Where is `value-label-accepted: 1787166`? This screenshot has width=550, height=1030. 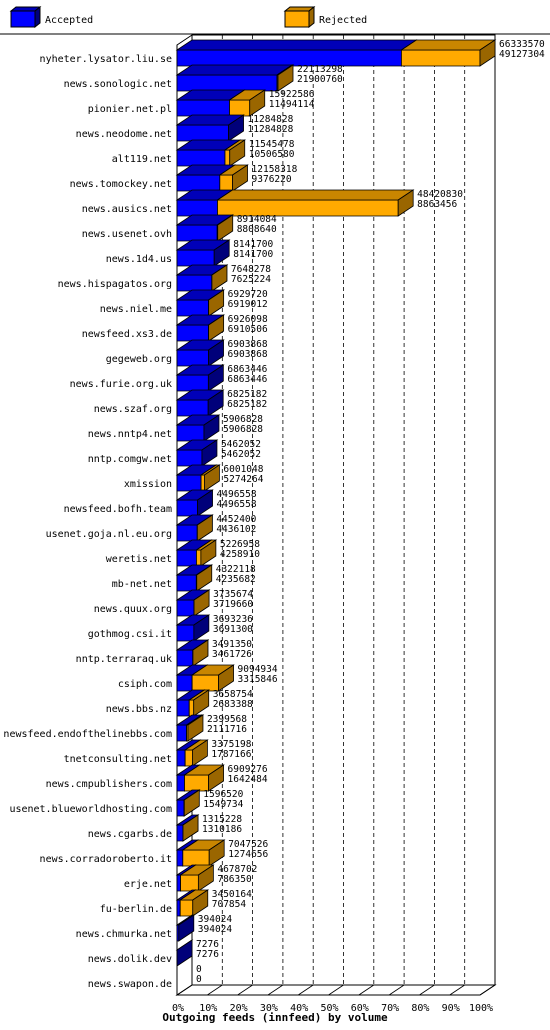
value-label-accepted: 1787166 is located at coordinates (231, 754).